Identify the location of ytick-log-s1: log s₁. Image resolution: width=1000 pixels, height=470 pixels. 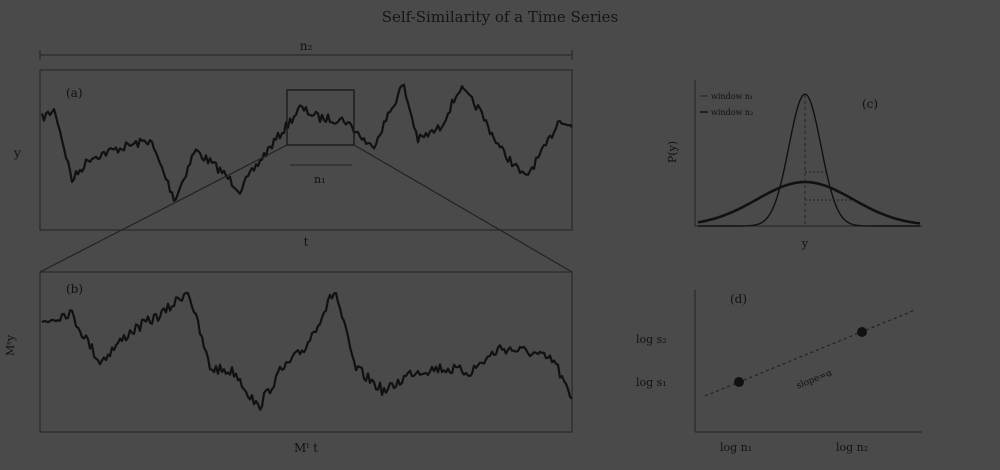
(651, 382).